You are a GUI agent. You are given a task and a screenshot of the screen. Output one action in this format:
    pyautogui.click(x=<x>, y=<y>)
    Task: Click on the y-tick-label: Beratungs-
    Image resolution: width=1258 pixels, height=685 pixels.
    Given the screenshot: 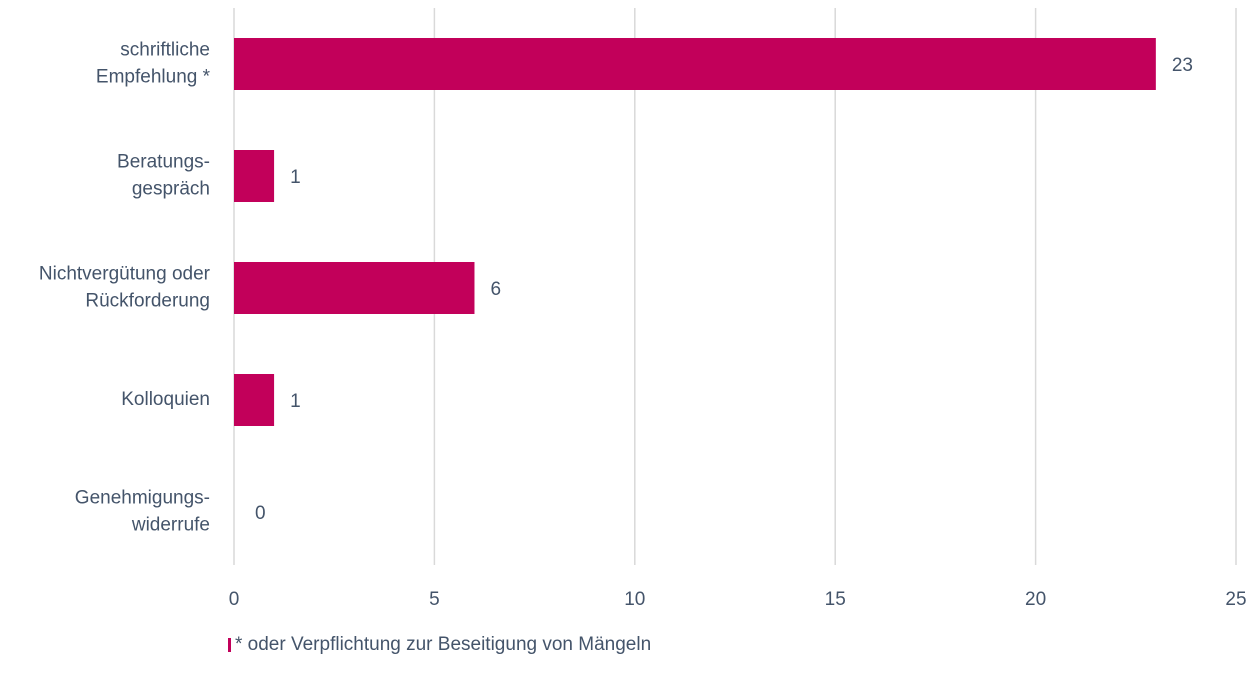 What is the action you would take?
    pyautogui.click(x=163, y=162)
    